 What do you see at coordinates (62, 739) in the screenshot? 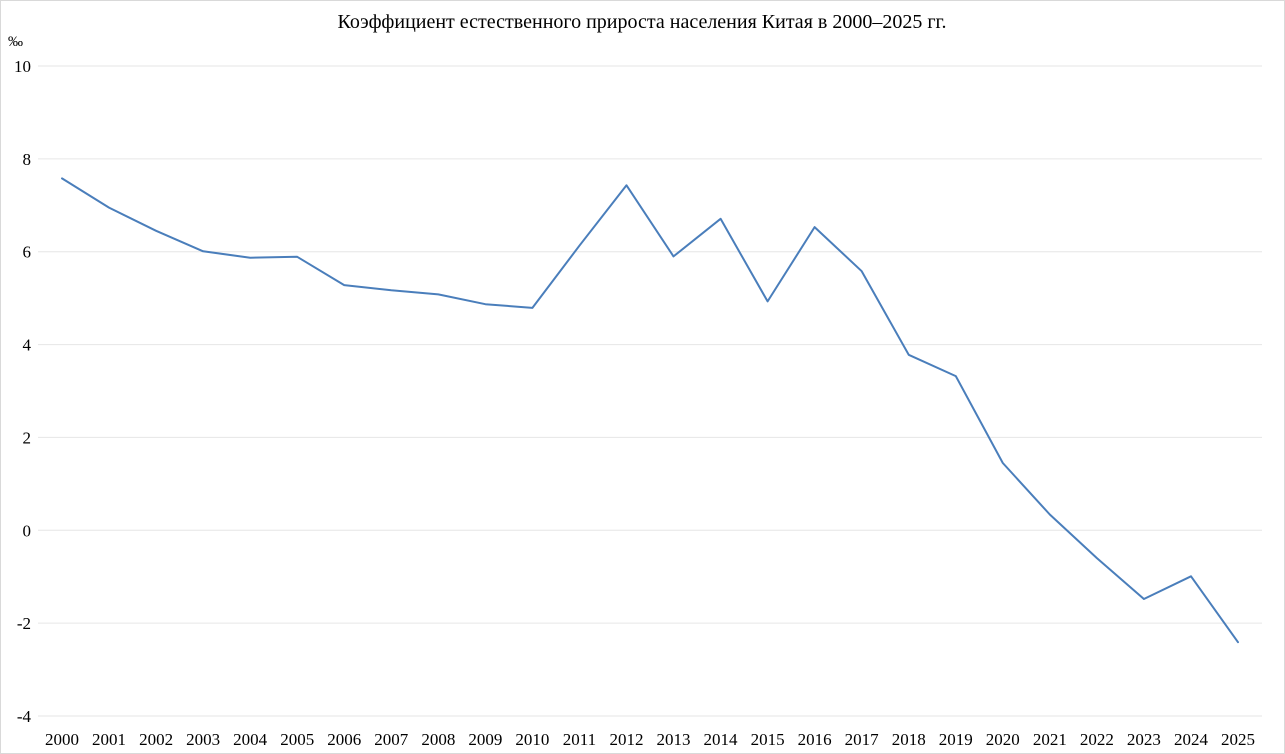
I see `x-tick-label: 2000` at bounding box center [62, 739].